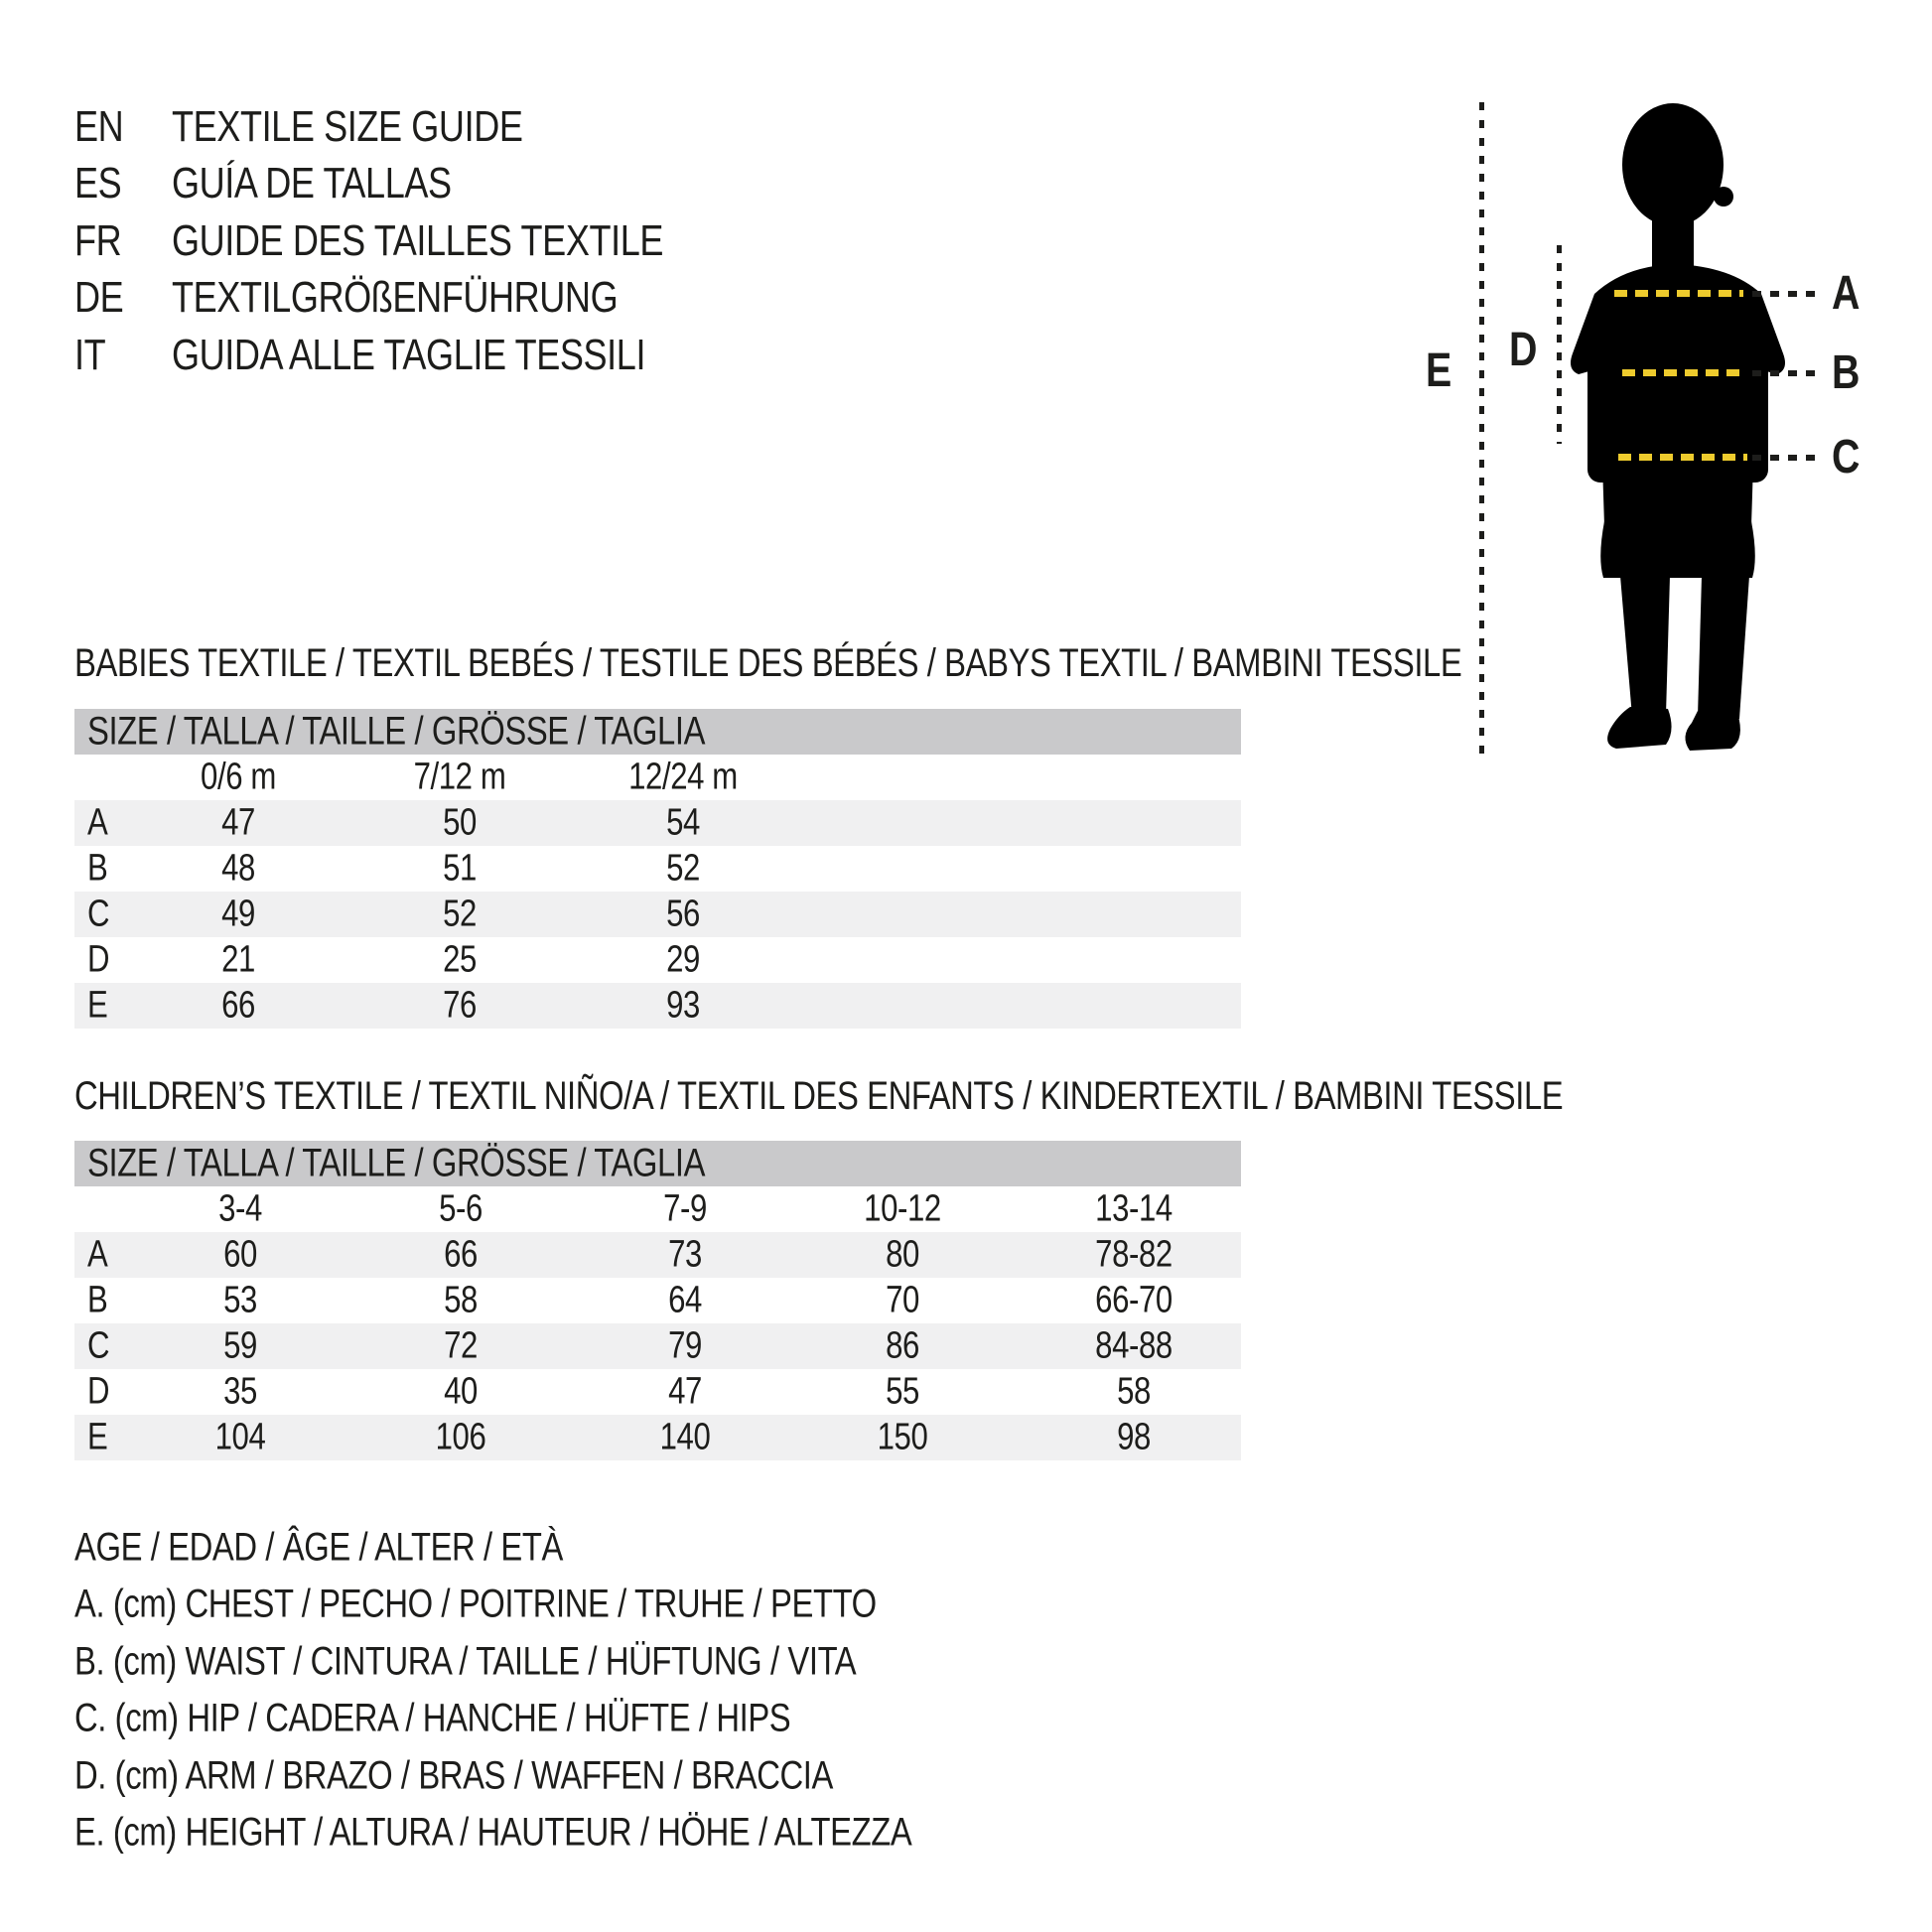  I want to click on cell-value: 40, so click(461, 1392).